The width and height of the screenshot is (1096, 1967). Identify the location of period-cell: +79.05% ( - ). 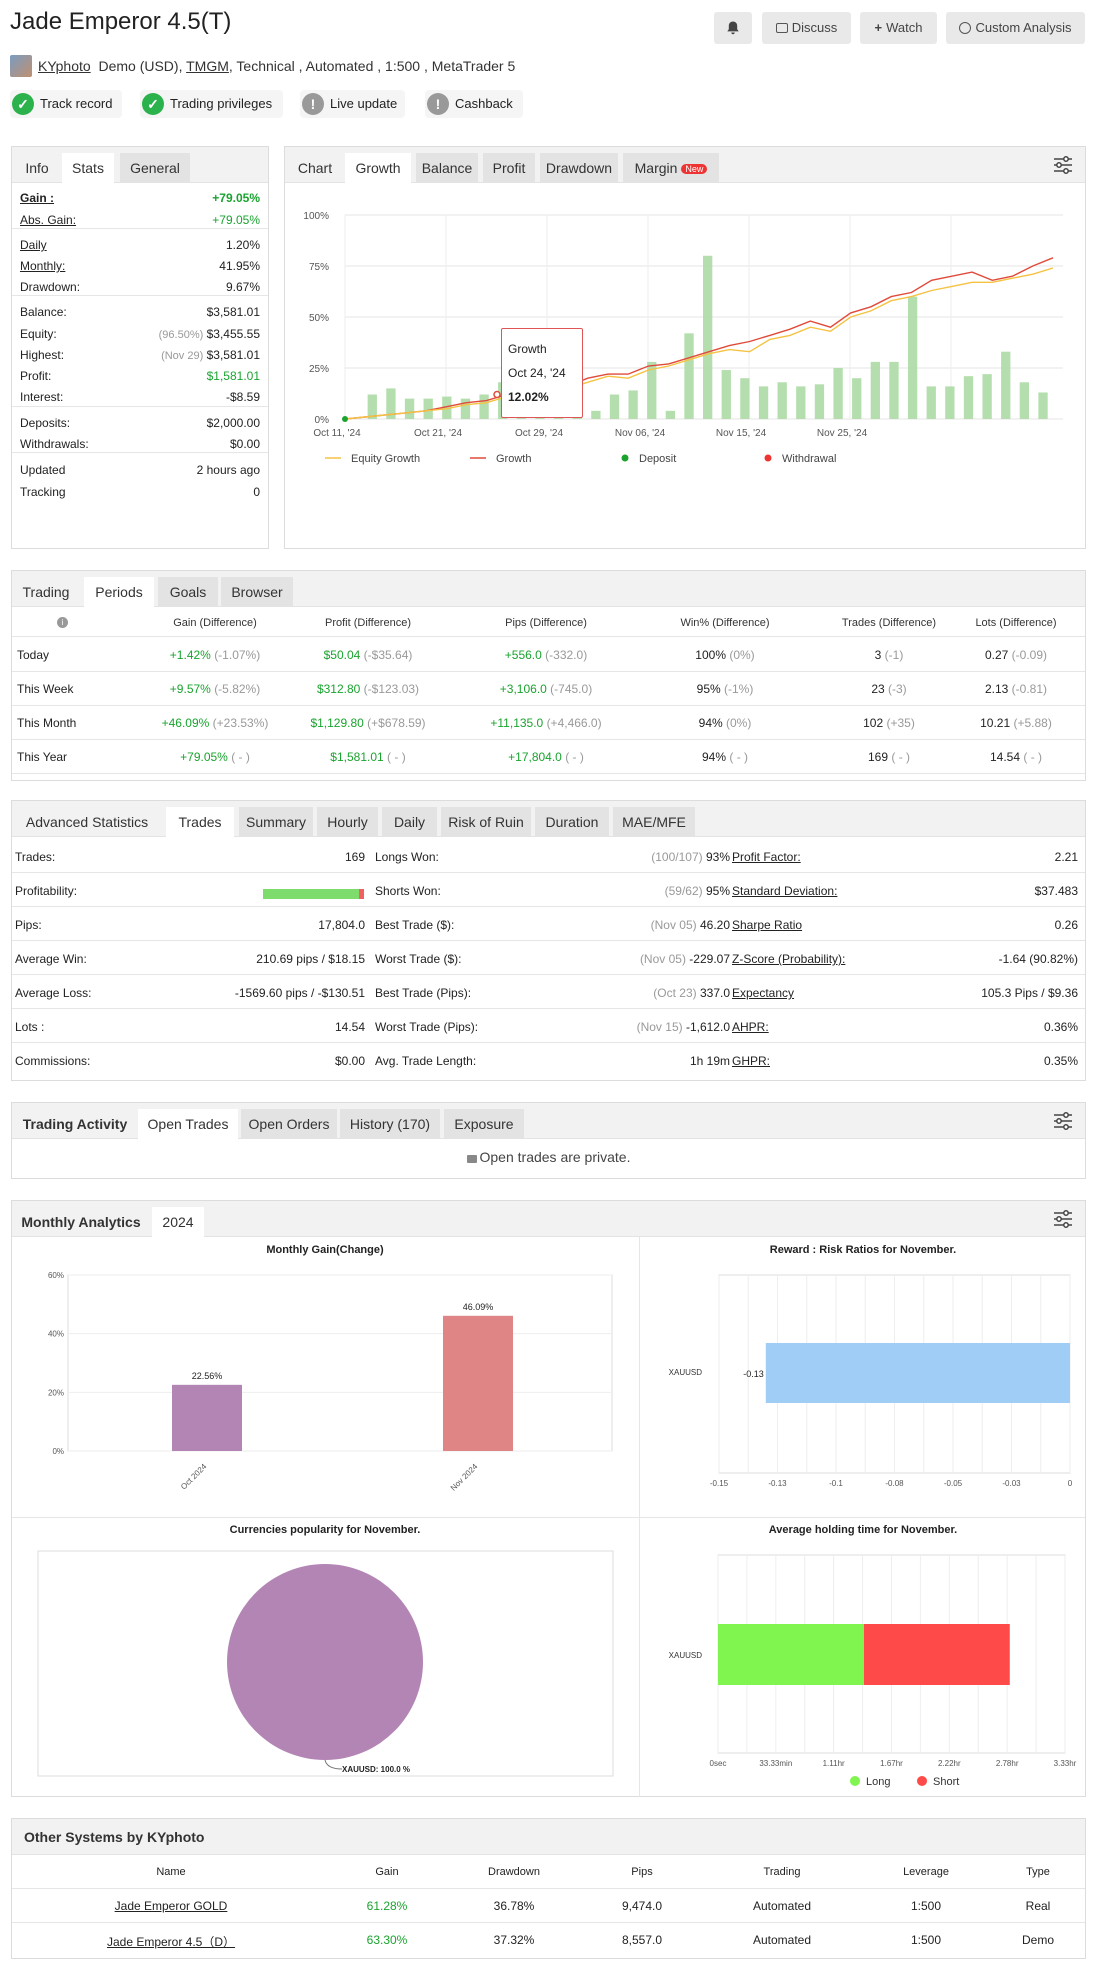
(215, 757).